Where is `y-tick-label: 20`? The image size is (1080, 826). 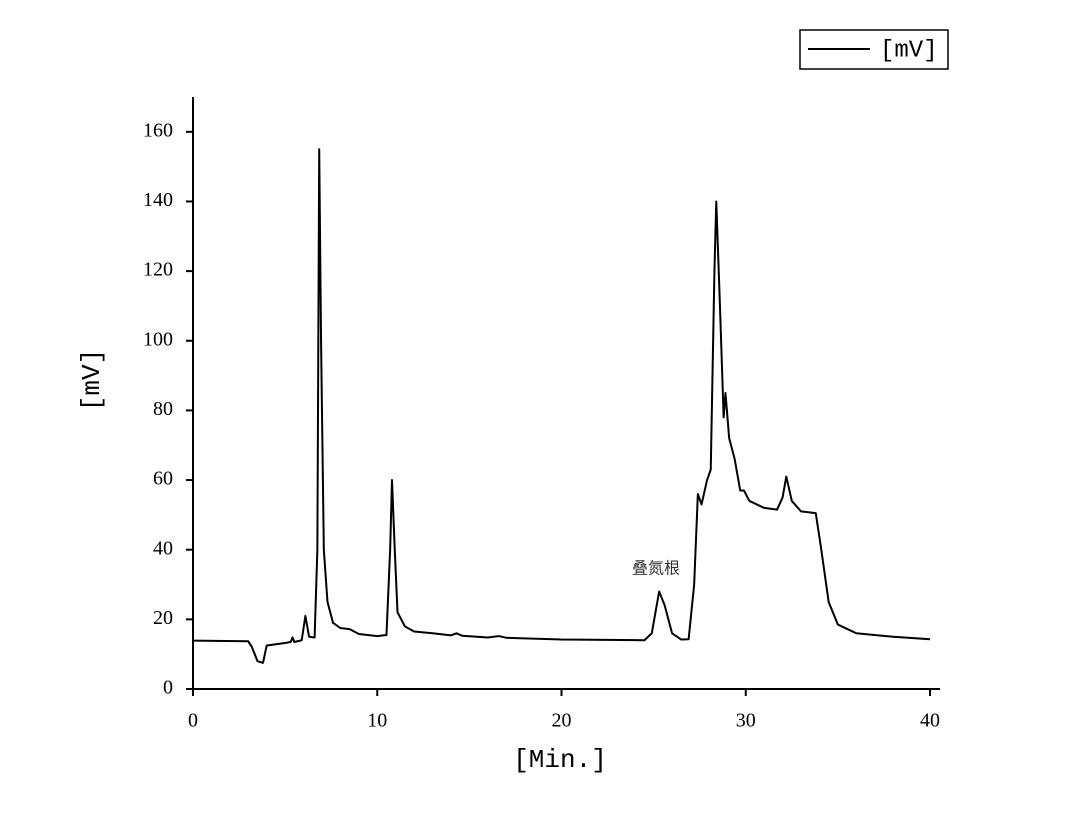 y-tick-label: 20 is located at coordinates (163, 618).